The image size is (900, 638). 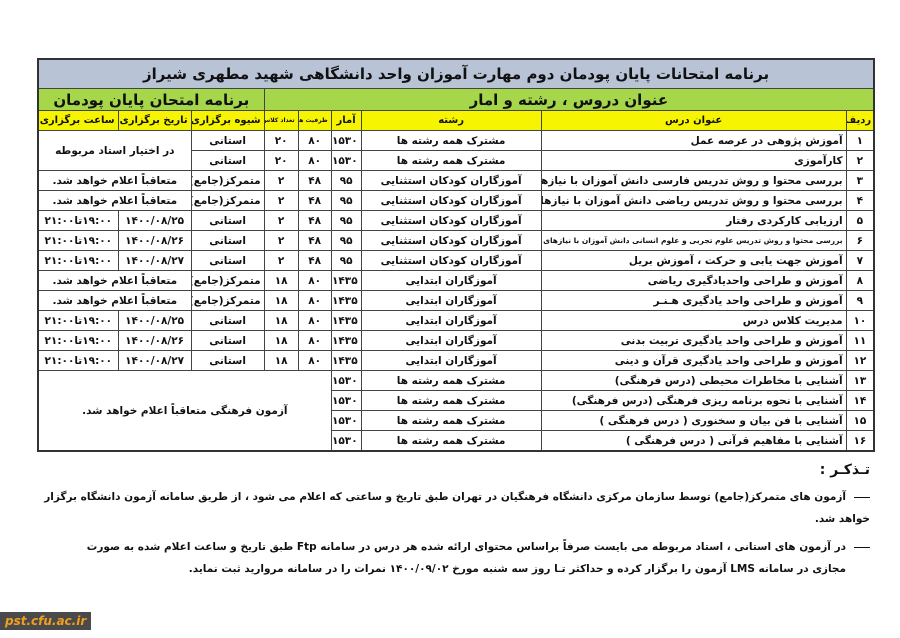 I want to click on cell-title: ارزیابی کارکردی رفتار, so click(x=693, y=220).